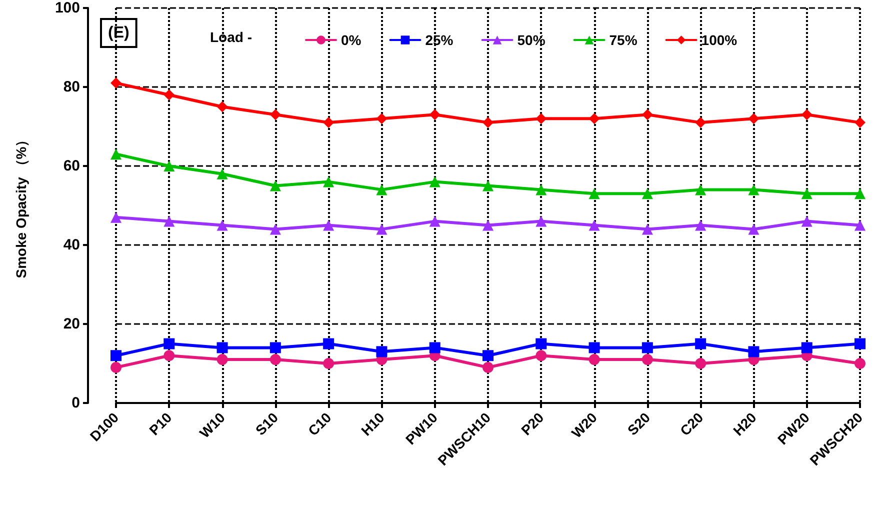 Image resolution: width=878 pixels, height=505 pixels. Describe the element at coordinates (76, 403) in the screenshot. I see `y-tick-label: 0` at that location.